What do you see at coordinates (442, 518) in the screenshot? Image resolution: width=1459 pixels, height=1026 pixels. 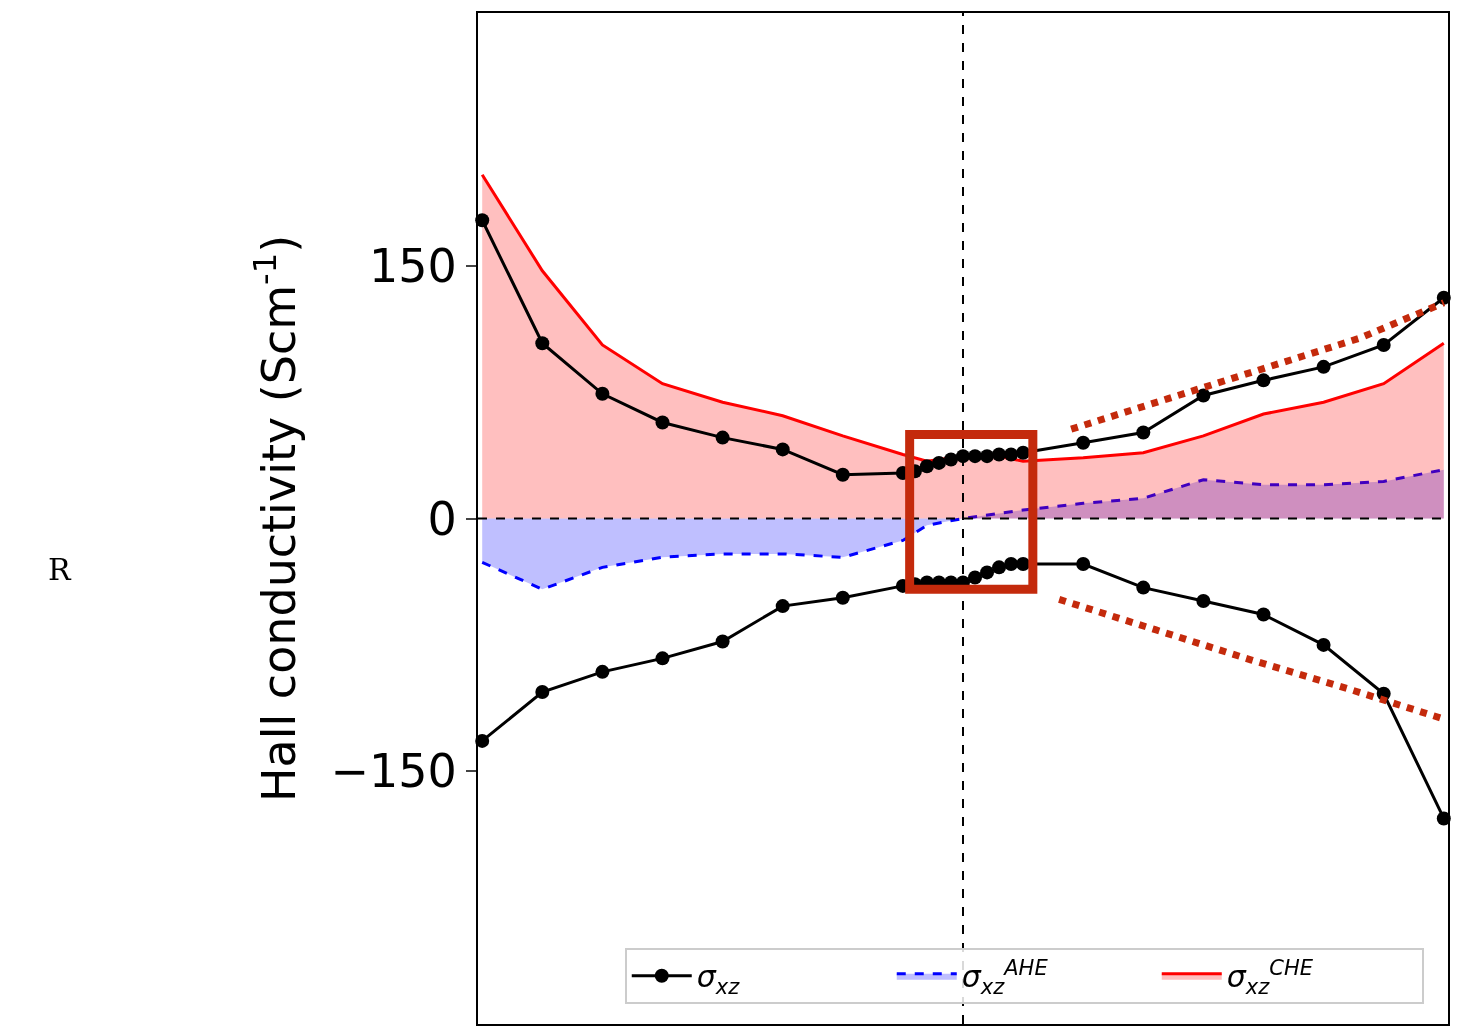 I see `y-tick-label: 0` at bounding box center [442, 518].